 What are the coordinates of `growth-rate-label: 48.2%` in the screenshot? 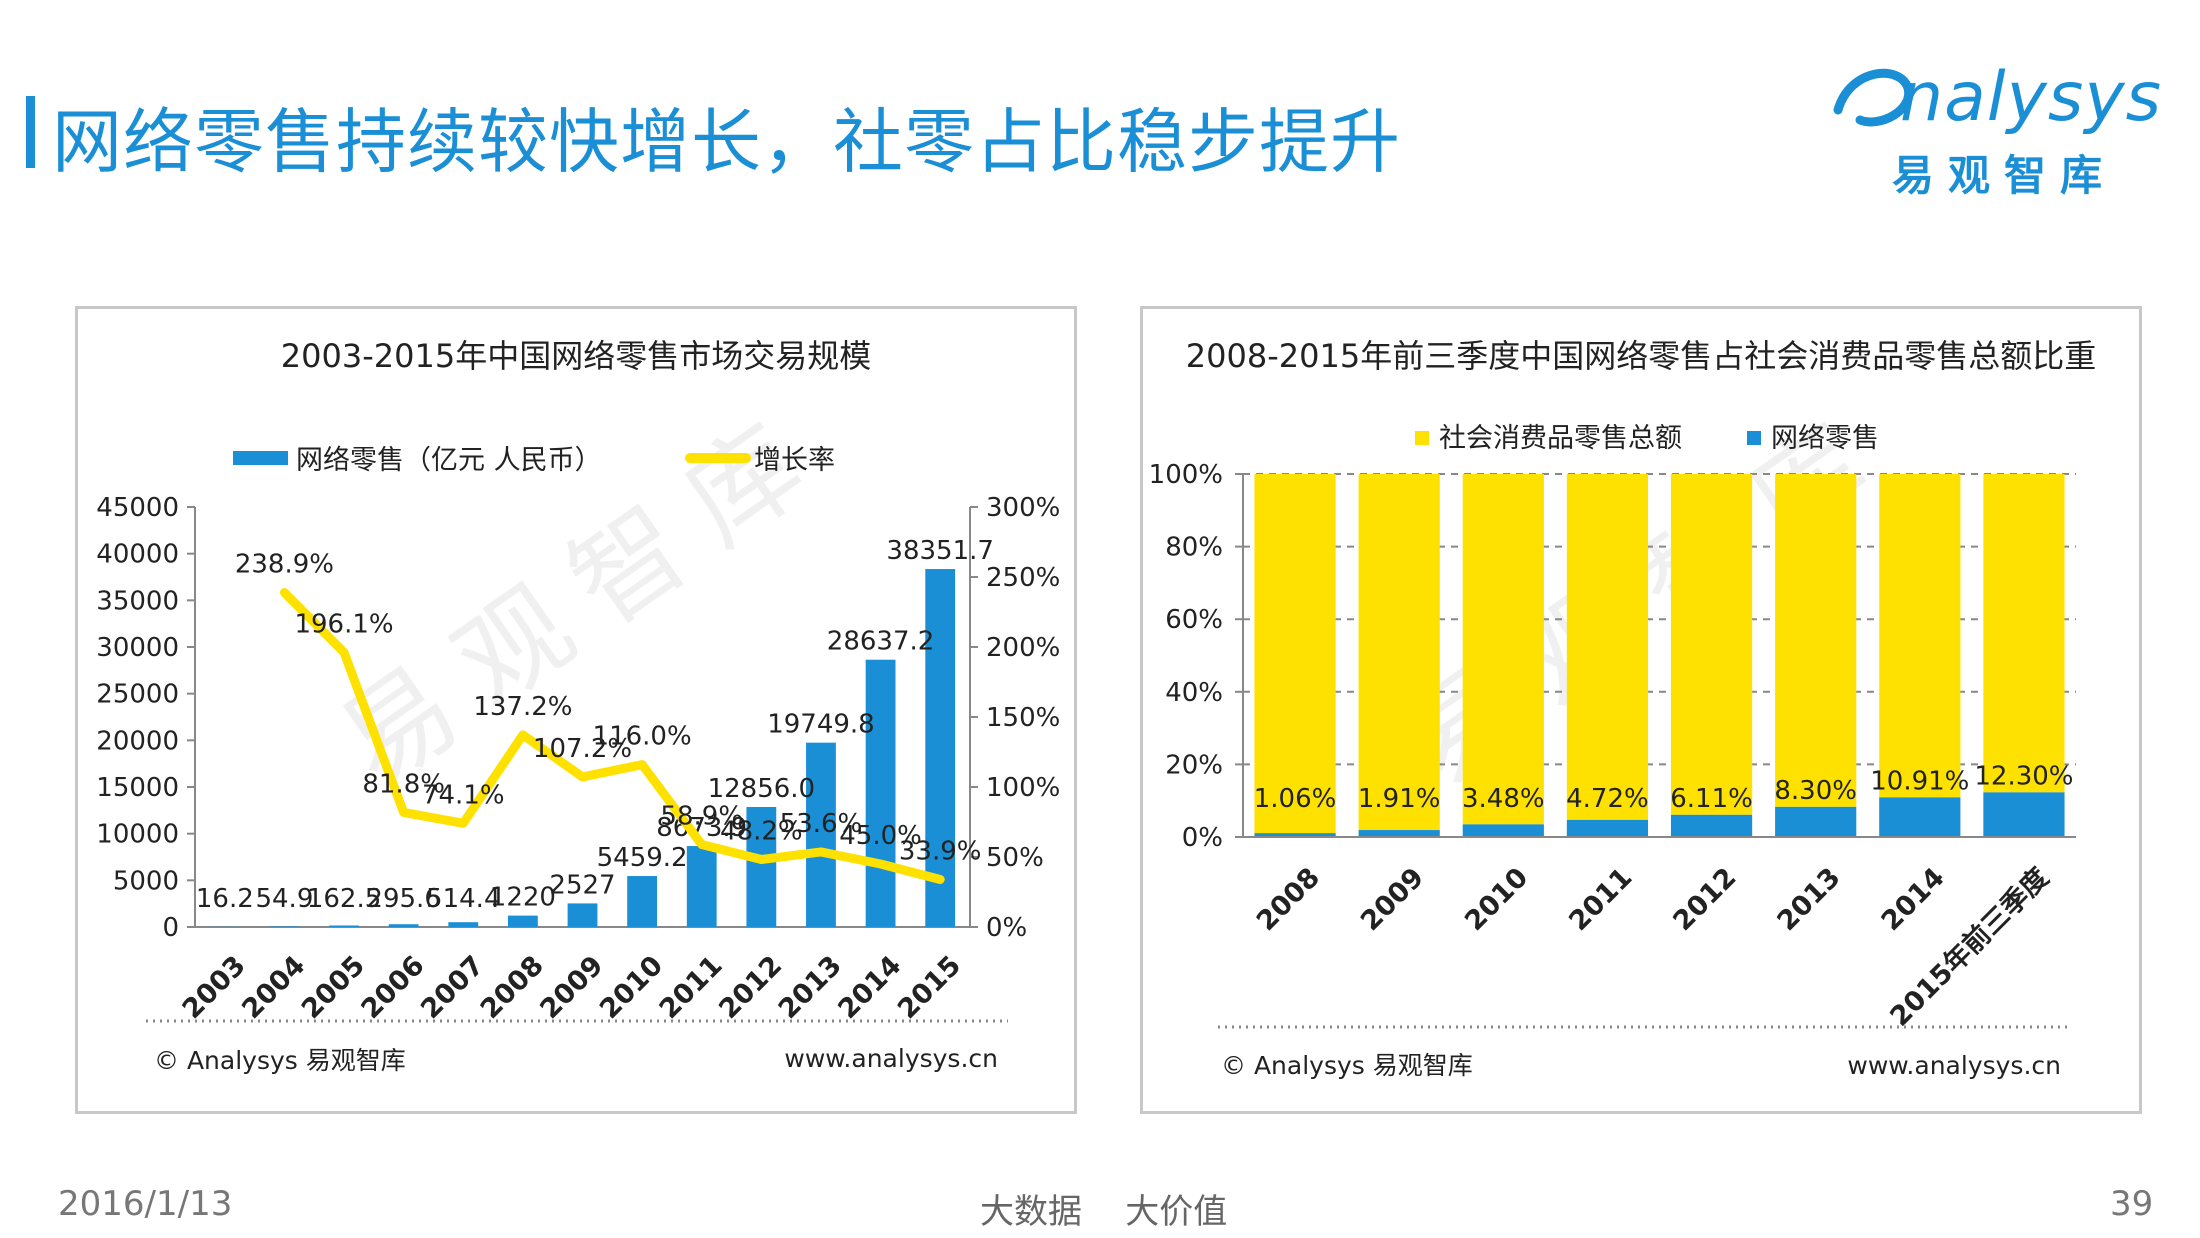 It's located at (761, 832).